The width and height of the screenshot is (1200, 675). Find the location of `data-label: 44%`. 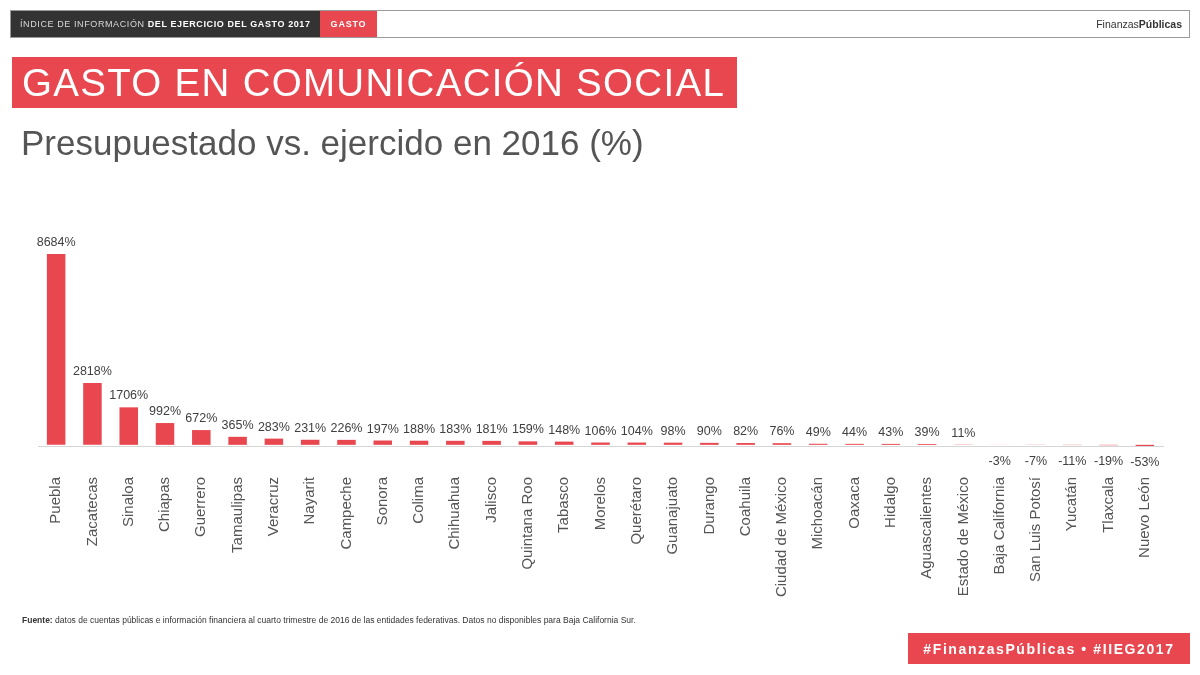

data-label: 44% is located at coordinates (855, 431).